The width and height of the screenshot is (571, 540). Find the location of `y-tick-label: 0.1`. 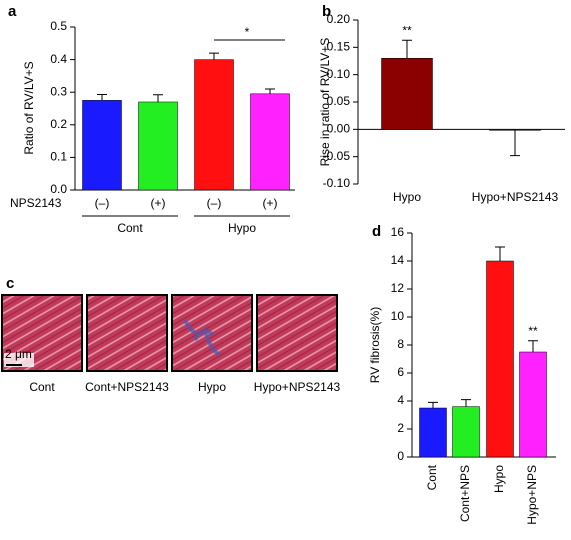

y-tick-label: 0.1 is located at coordinates (58, 157).